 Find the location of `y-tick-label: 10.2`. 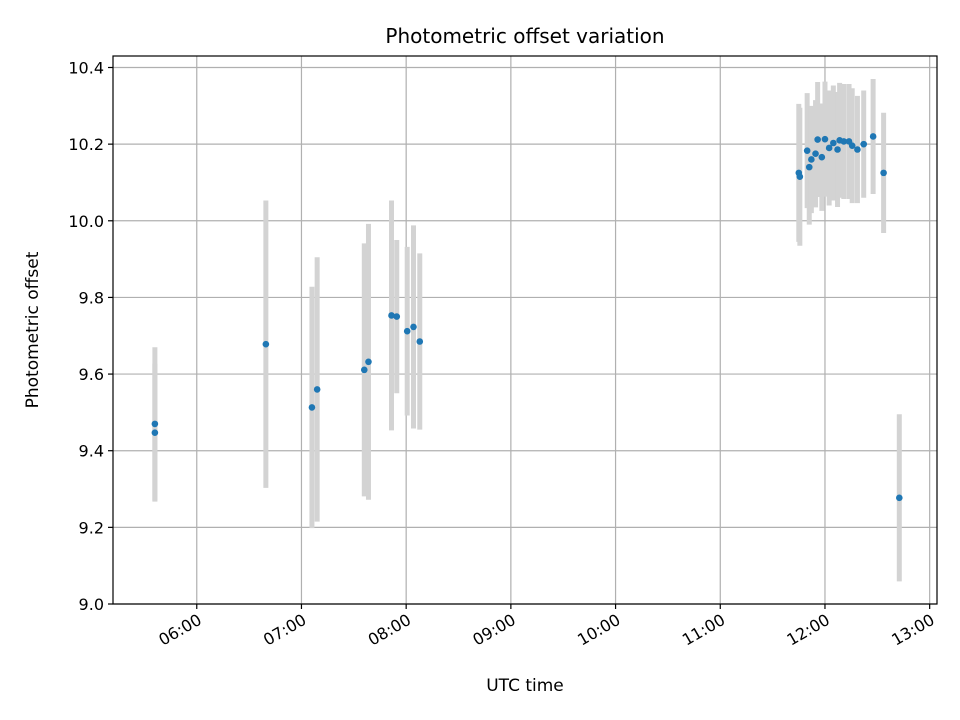

y-tick-label: 10.2 is located at coordinates (86, 144).